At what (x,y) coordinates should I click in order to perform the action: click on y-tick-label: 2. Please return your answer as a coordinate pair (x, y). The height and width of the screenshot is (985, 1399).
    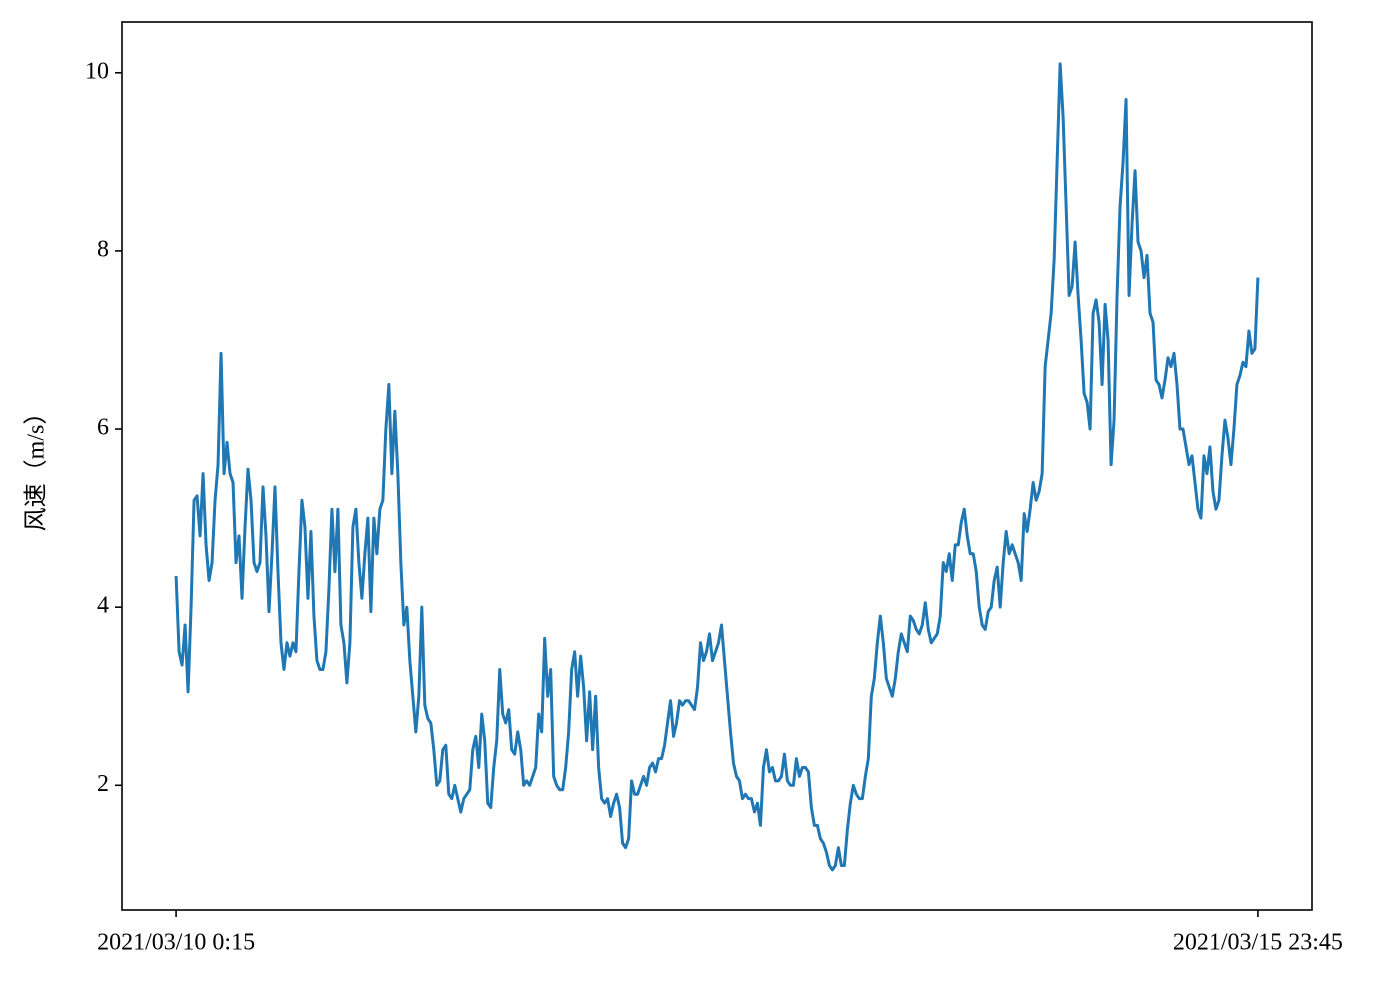
    Looking at the image, I should click on (103, 784).